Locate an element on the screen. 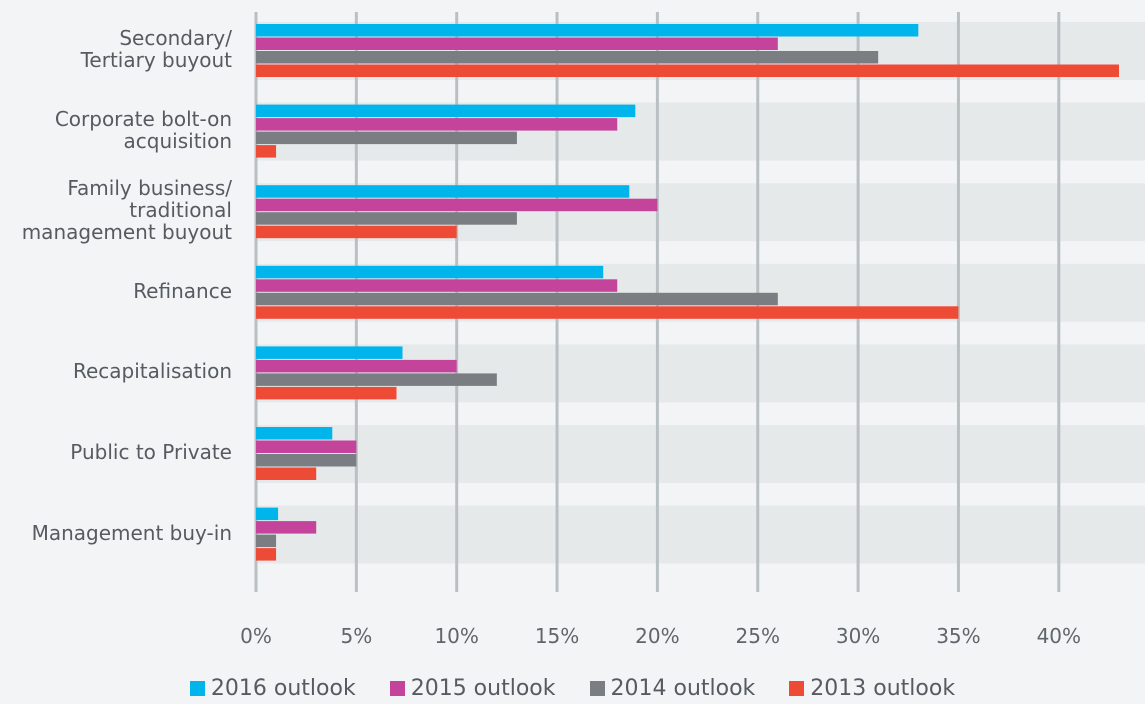  legend-item: 2015 outlook is located at coordinates (472, 688).